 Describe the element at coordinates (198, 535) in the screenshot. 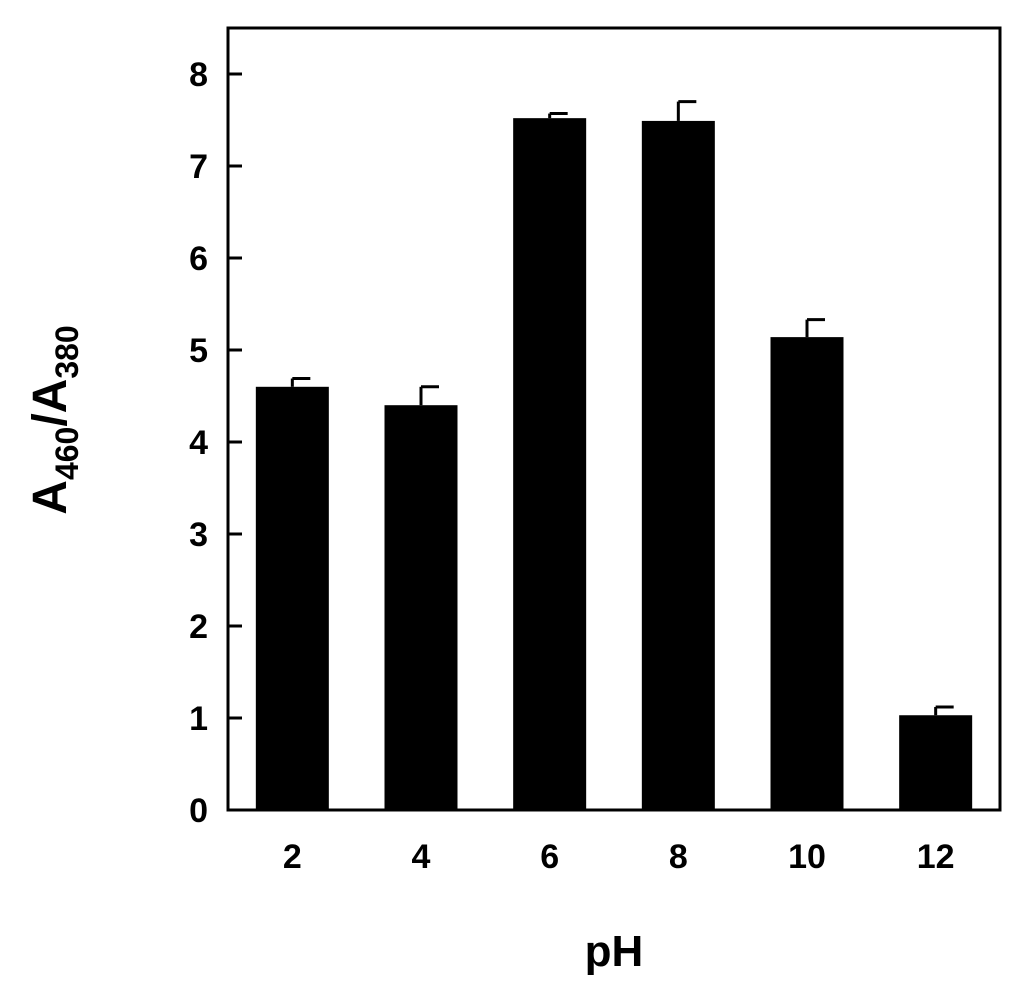

I see `y-tick-label: 3` at that location.